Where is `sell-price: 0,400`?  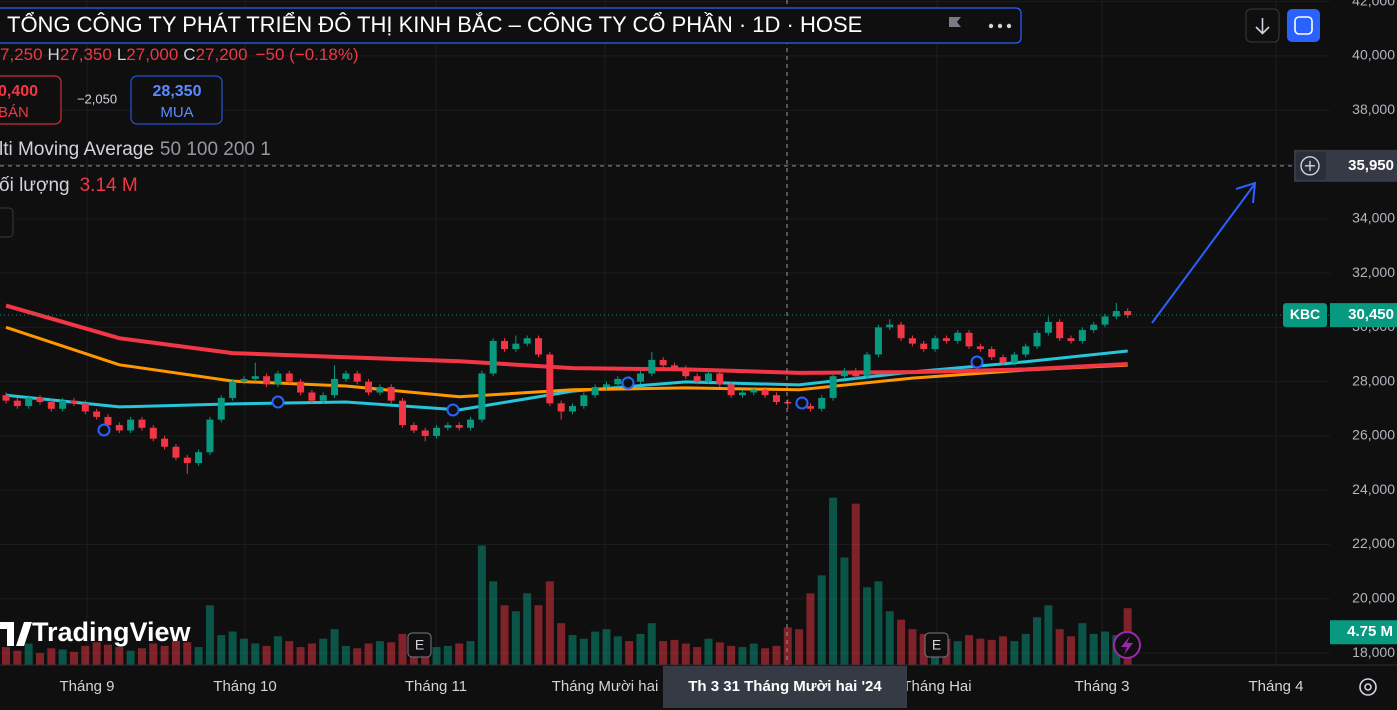 sell-price: 0,400 is located at coordinates (19, 91).